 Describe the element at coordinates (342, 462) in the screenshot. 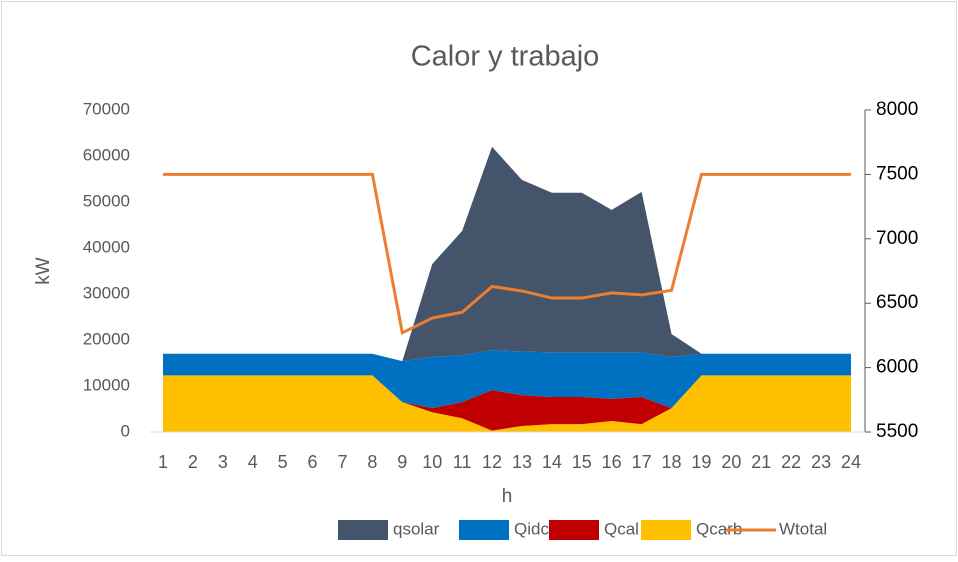

I see `x-tick-label: 7` at that location.